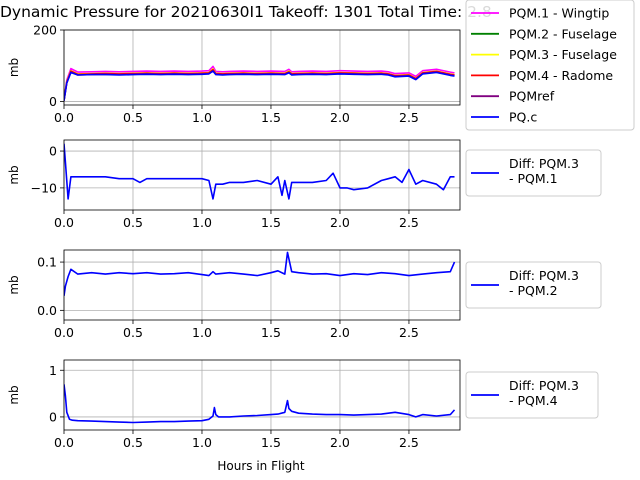  I want to click on legend: Diff: PQM.3- PQM.4, so click(532, 395).